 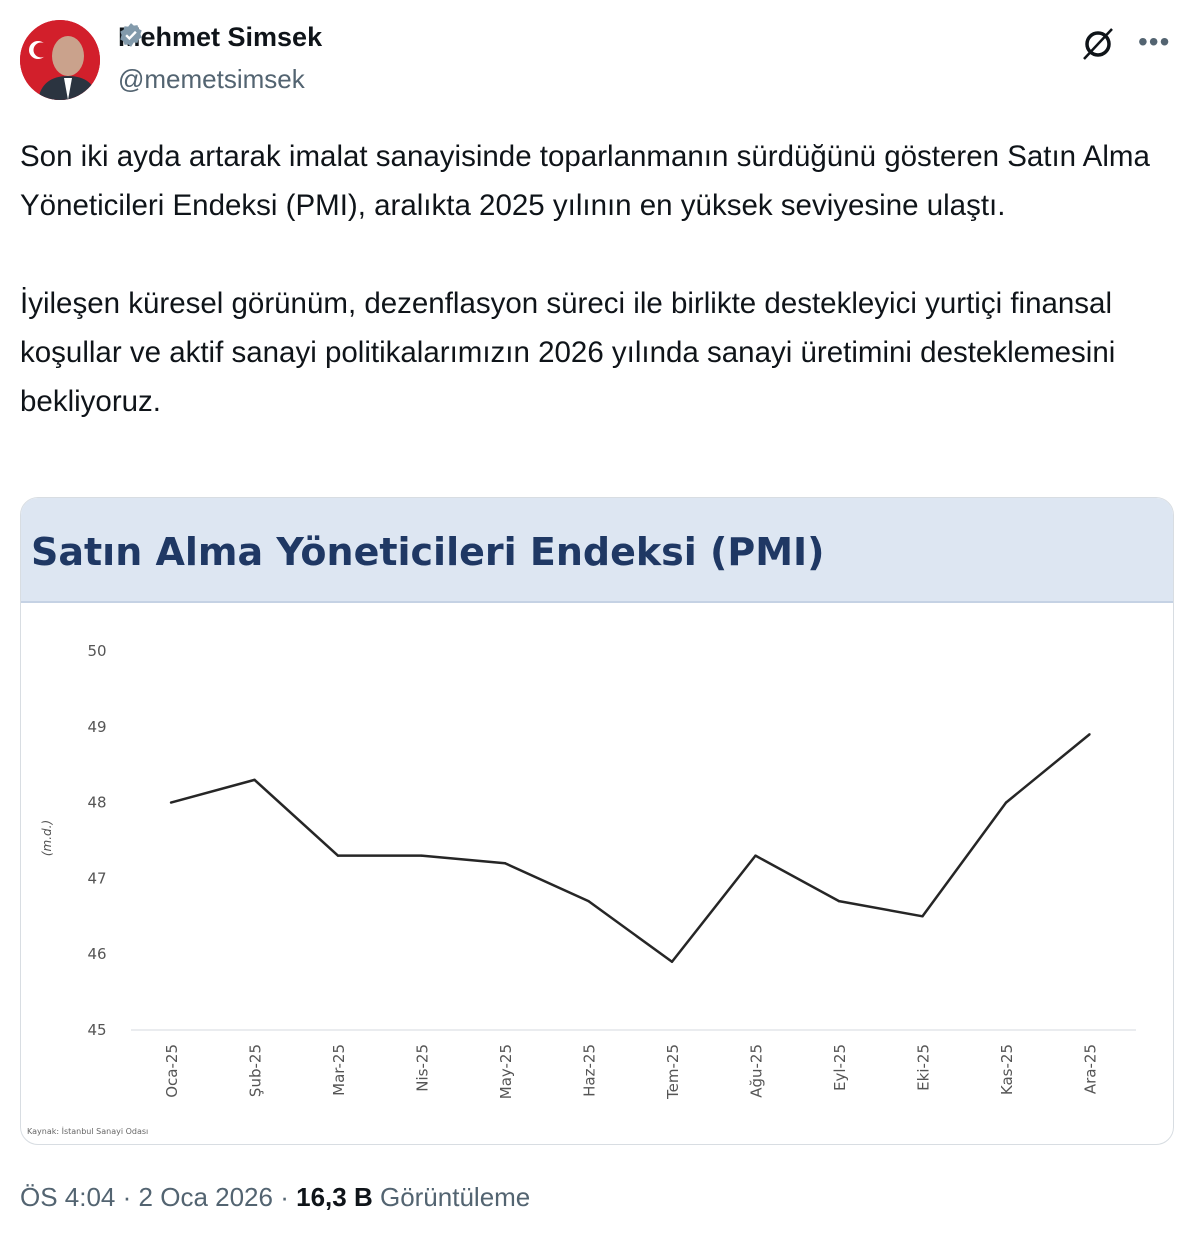 What do you see at coordinates (256, 1070) in the screenshot?
I see `x-tick-label: Şub-25` at bounding box center [256, 1070].